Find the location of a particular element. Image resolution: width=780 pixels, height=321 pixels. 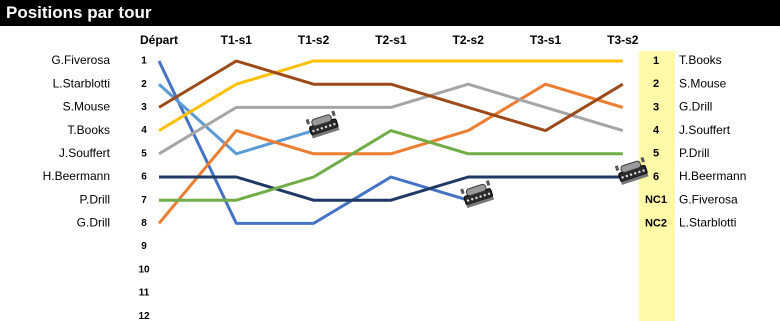

final-rank: 2 is located at coordinates (656, 84).